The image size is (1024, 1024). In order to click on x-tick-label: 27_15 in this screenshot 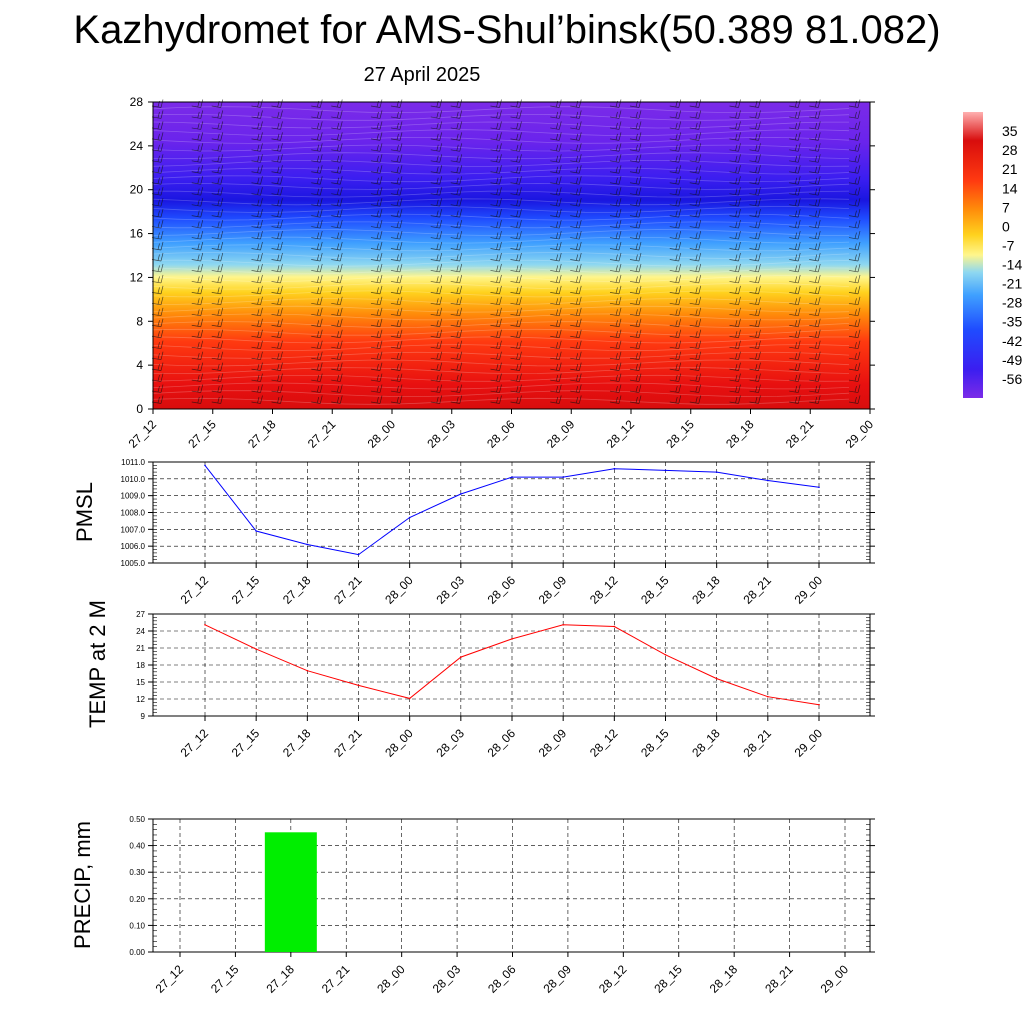, I will do `click(202, 434)`.